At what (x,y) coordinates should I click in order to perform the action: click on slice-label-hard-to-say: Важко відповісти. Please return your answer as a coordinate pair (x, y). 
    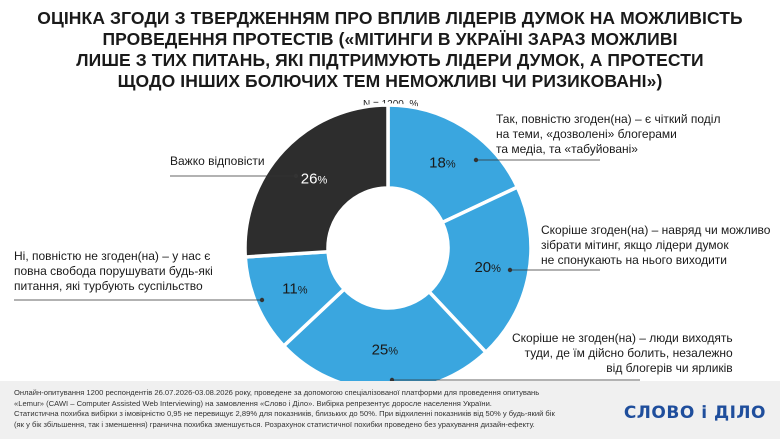
    Looking at the image, I should click on (217, 161).